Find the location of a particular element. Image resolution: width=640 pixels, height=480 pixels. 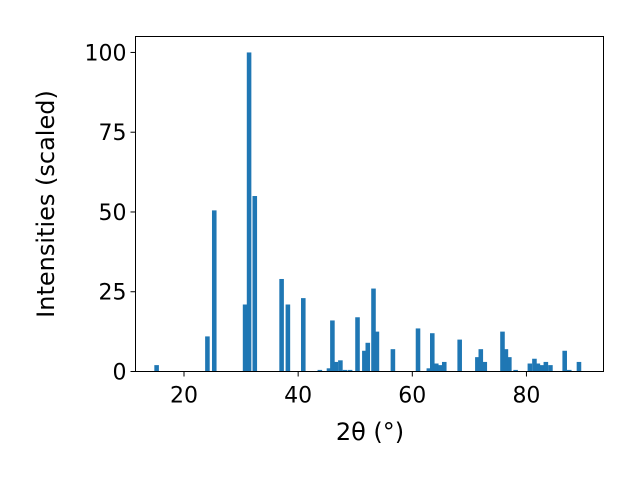

y-tick-label: 0 is located at coordinates (120, 373).